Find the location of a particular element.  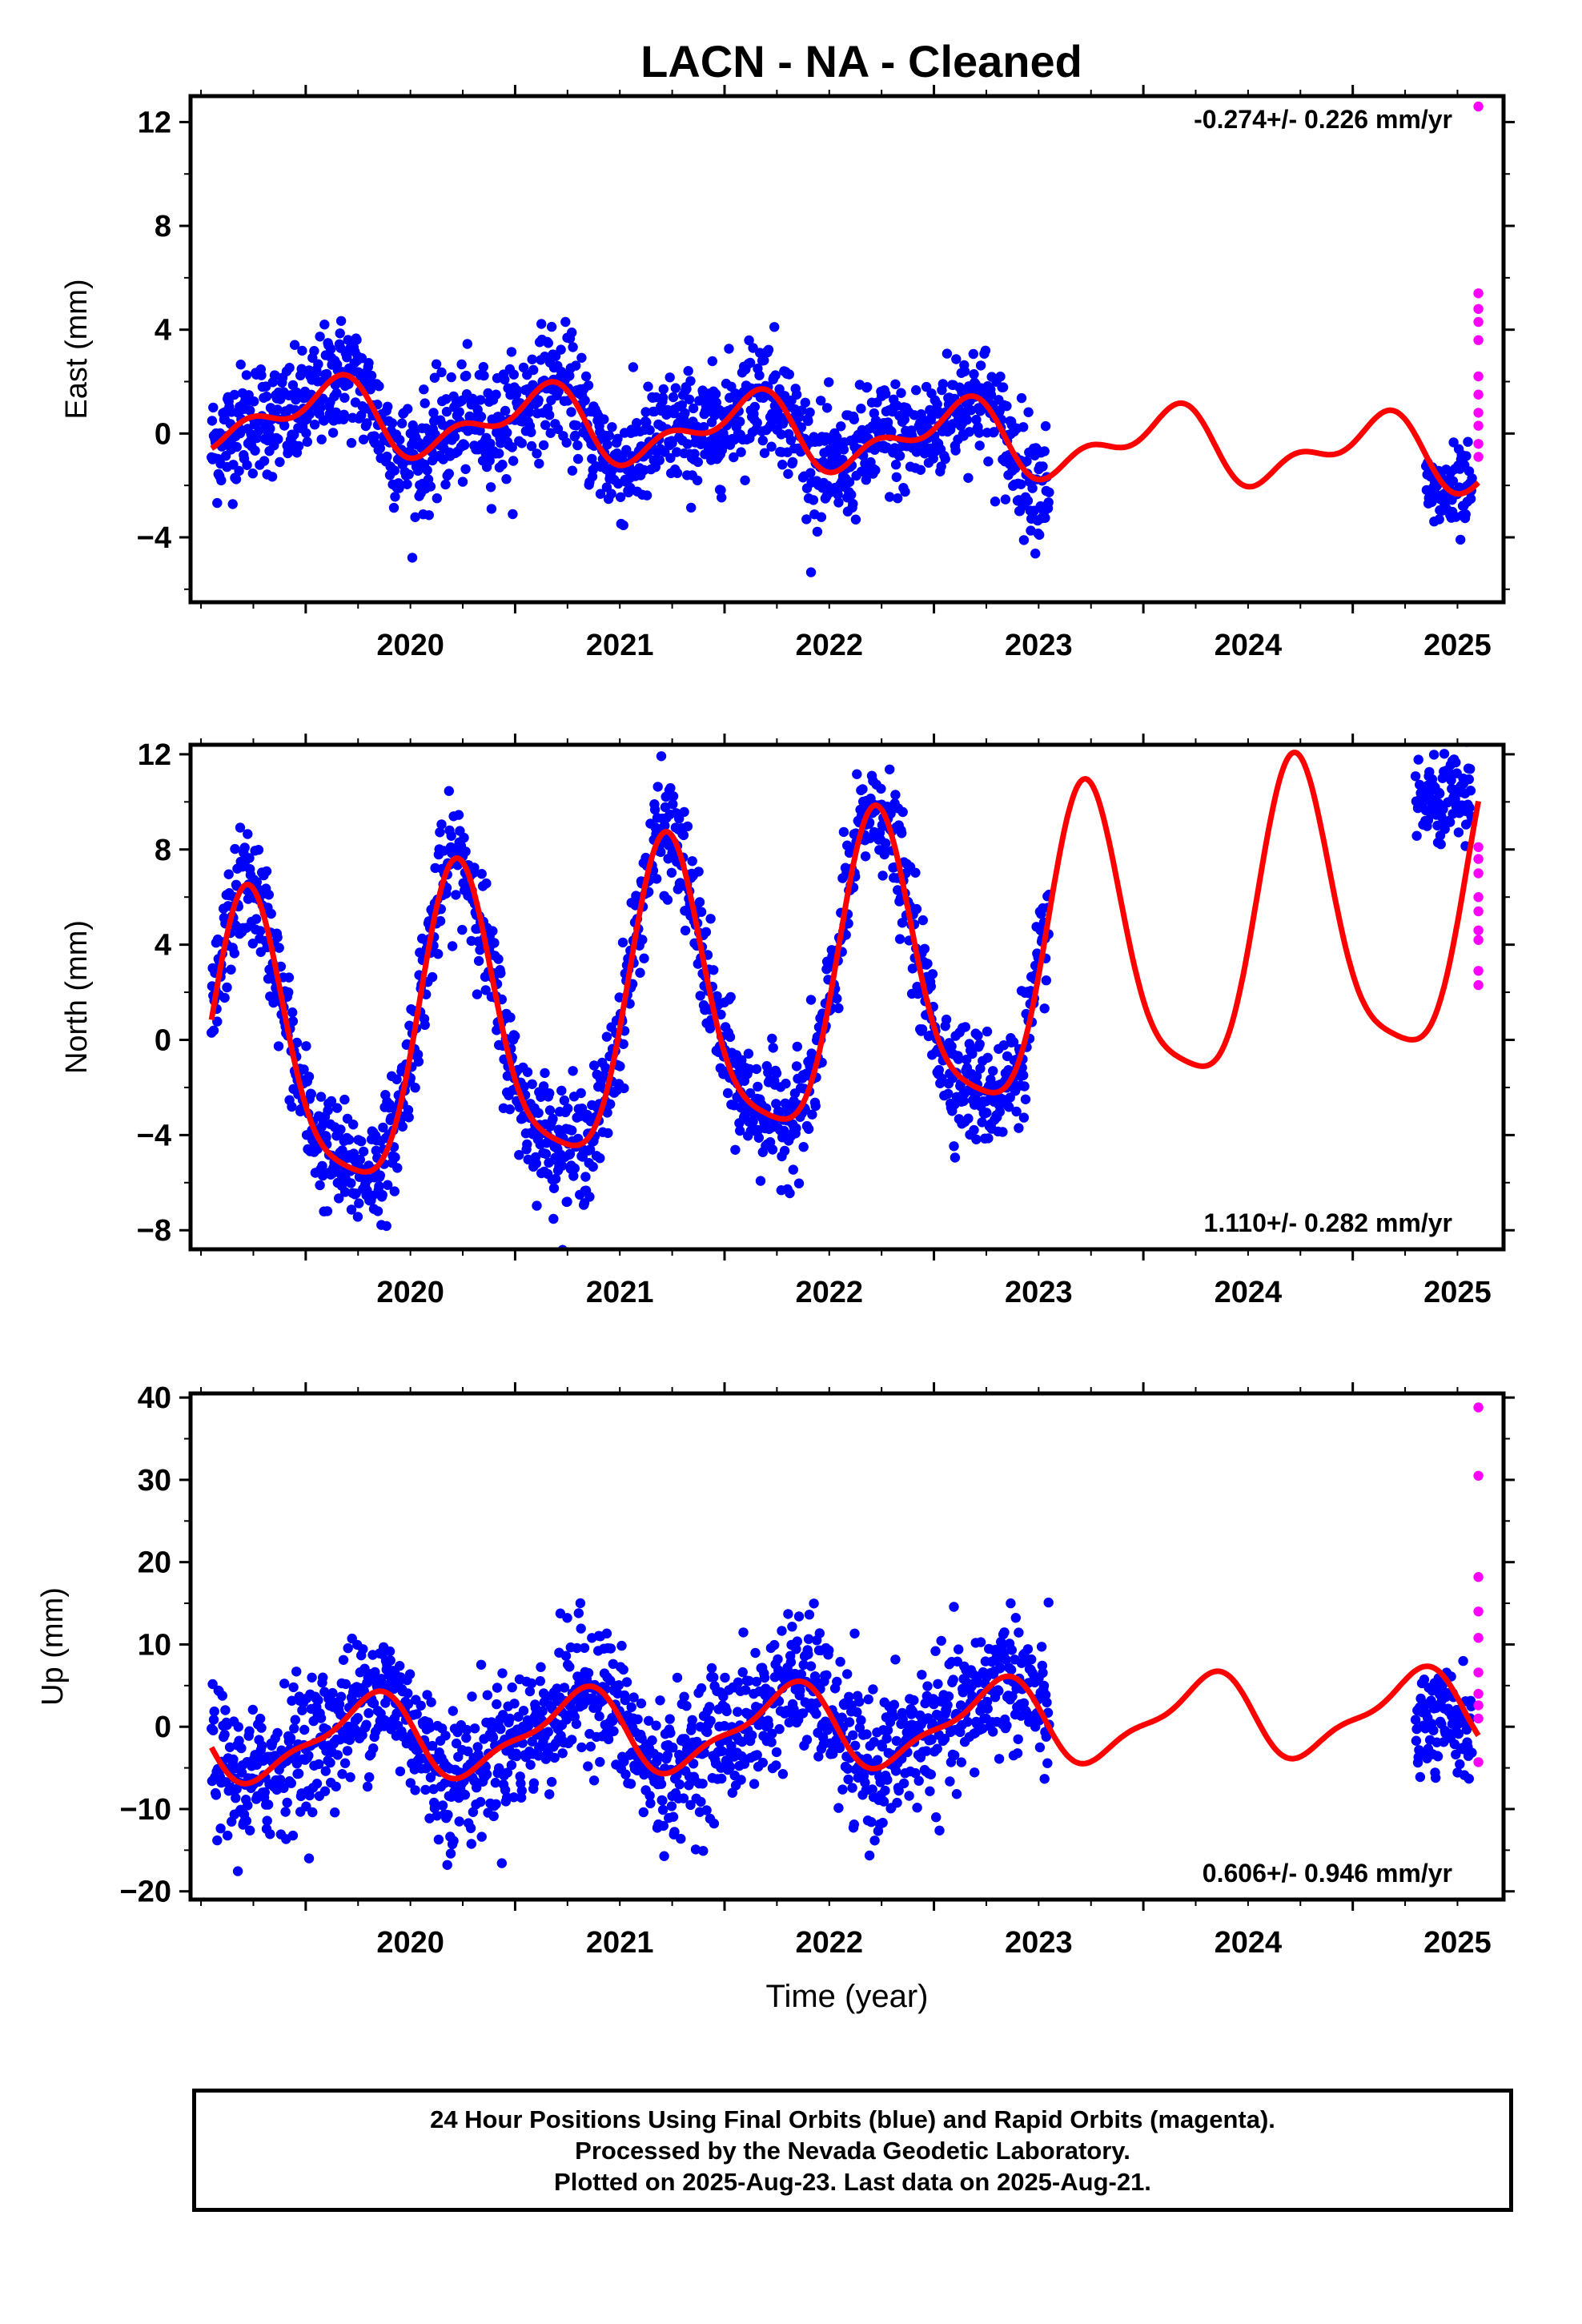

x-tick-label: 2020 is located at coordinates (410, 645).